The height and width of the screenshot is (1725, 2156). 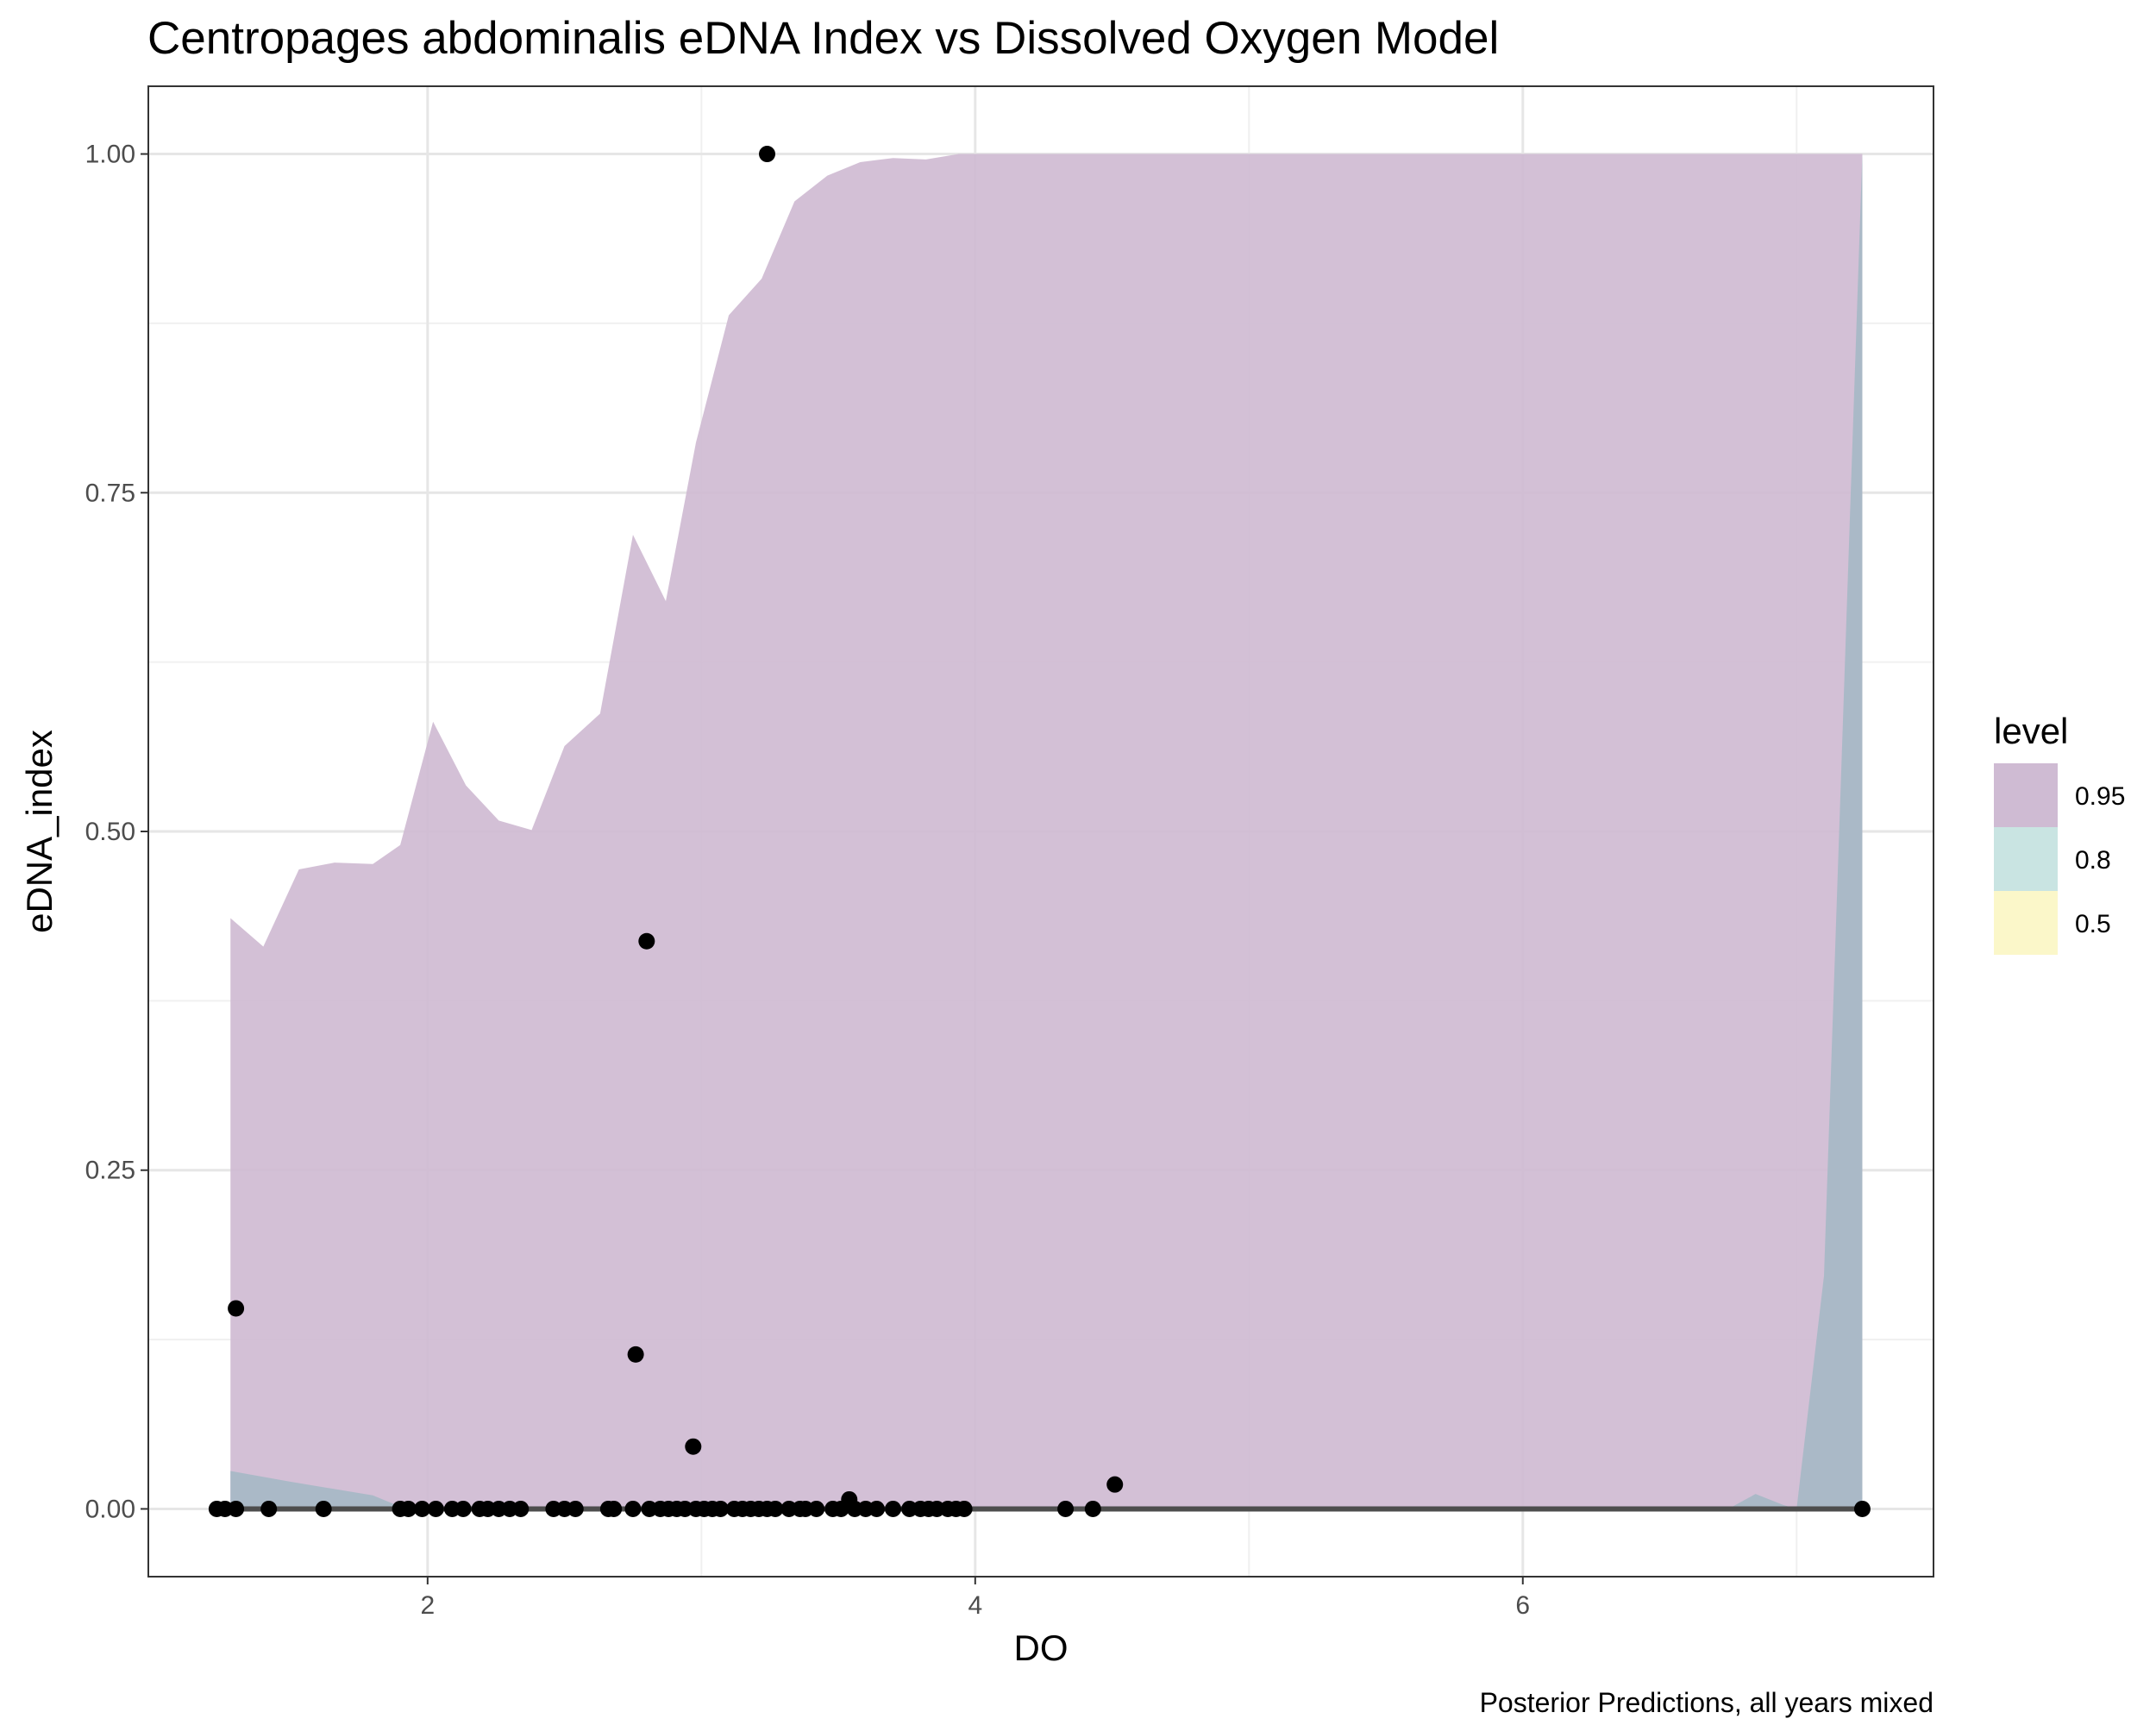 I want to click on y-axis-ticks: 0.00 0.25 0.50 0.75 1.00, so click(x=116, y=832).